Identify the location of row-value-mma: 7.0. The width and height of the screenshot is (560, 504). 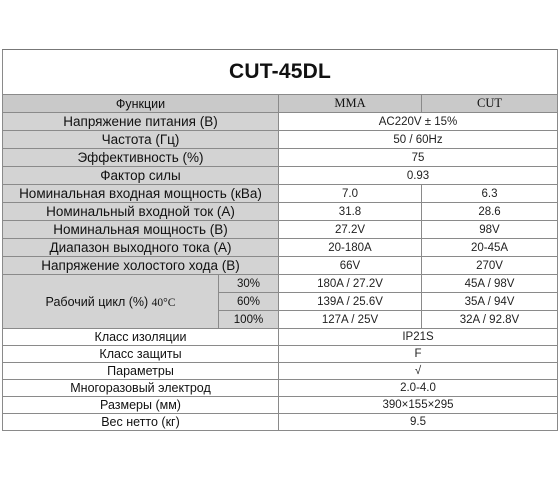
(350, 193).